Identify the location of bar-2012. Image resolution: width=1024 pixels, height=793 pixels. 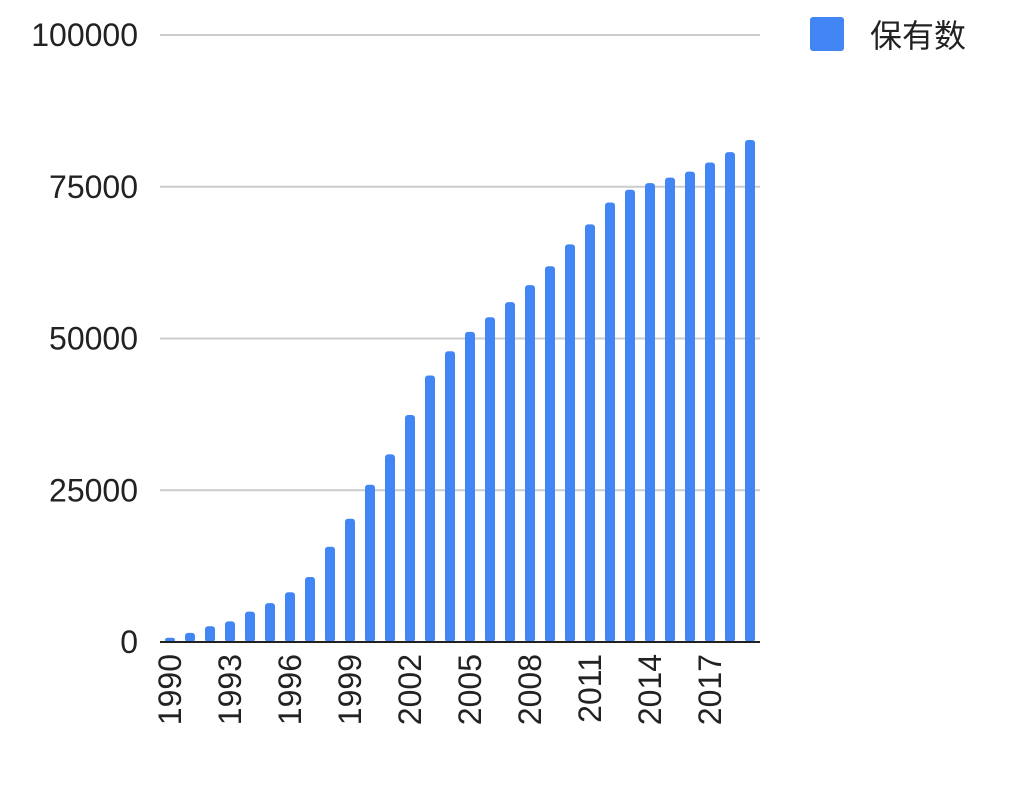
(610, 422).